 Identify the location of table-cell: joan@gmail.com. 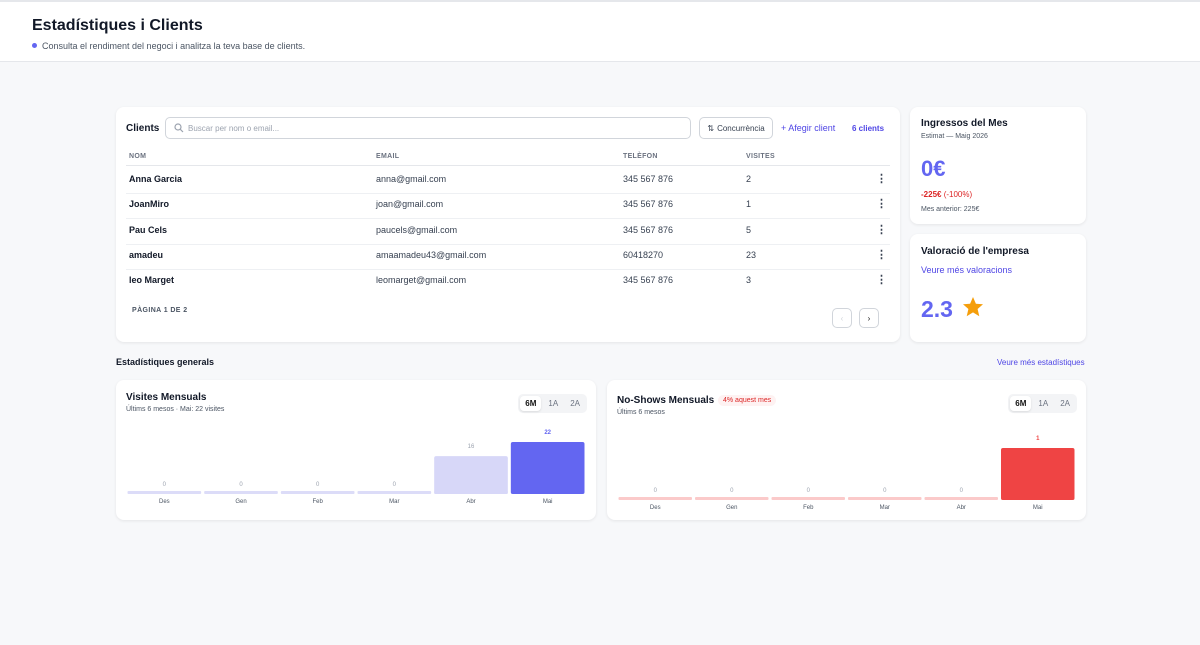
(410, 204).